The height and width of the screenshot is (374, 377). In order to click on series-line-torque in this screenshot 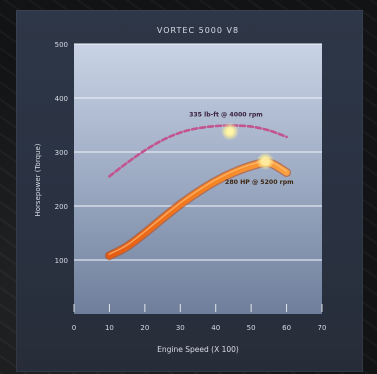, I will do `click(198, 151)`.